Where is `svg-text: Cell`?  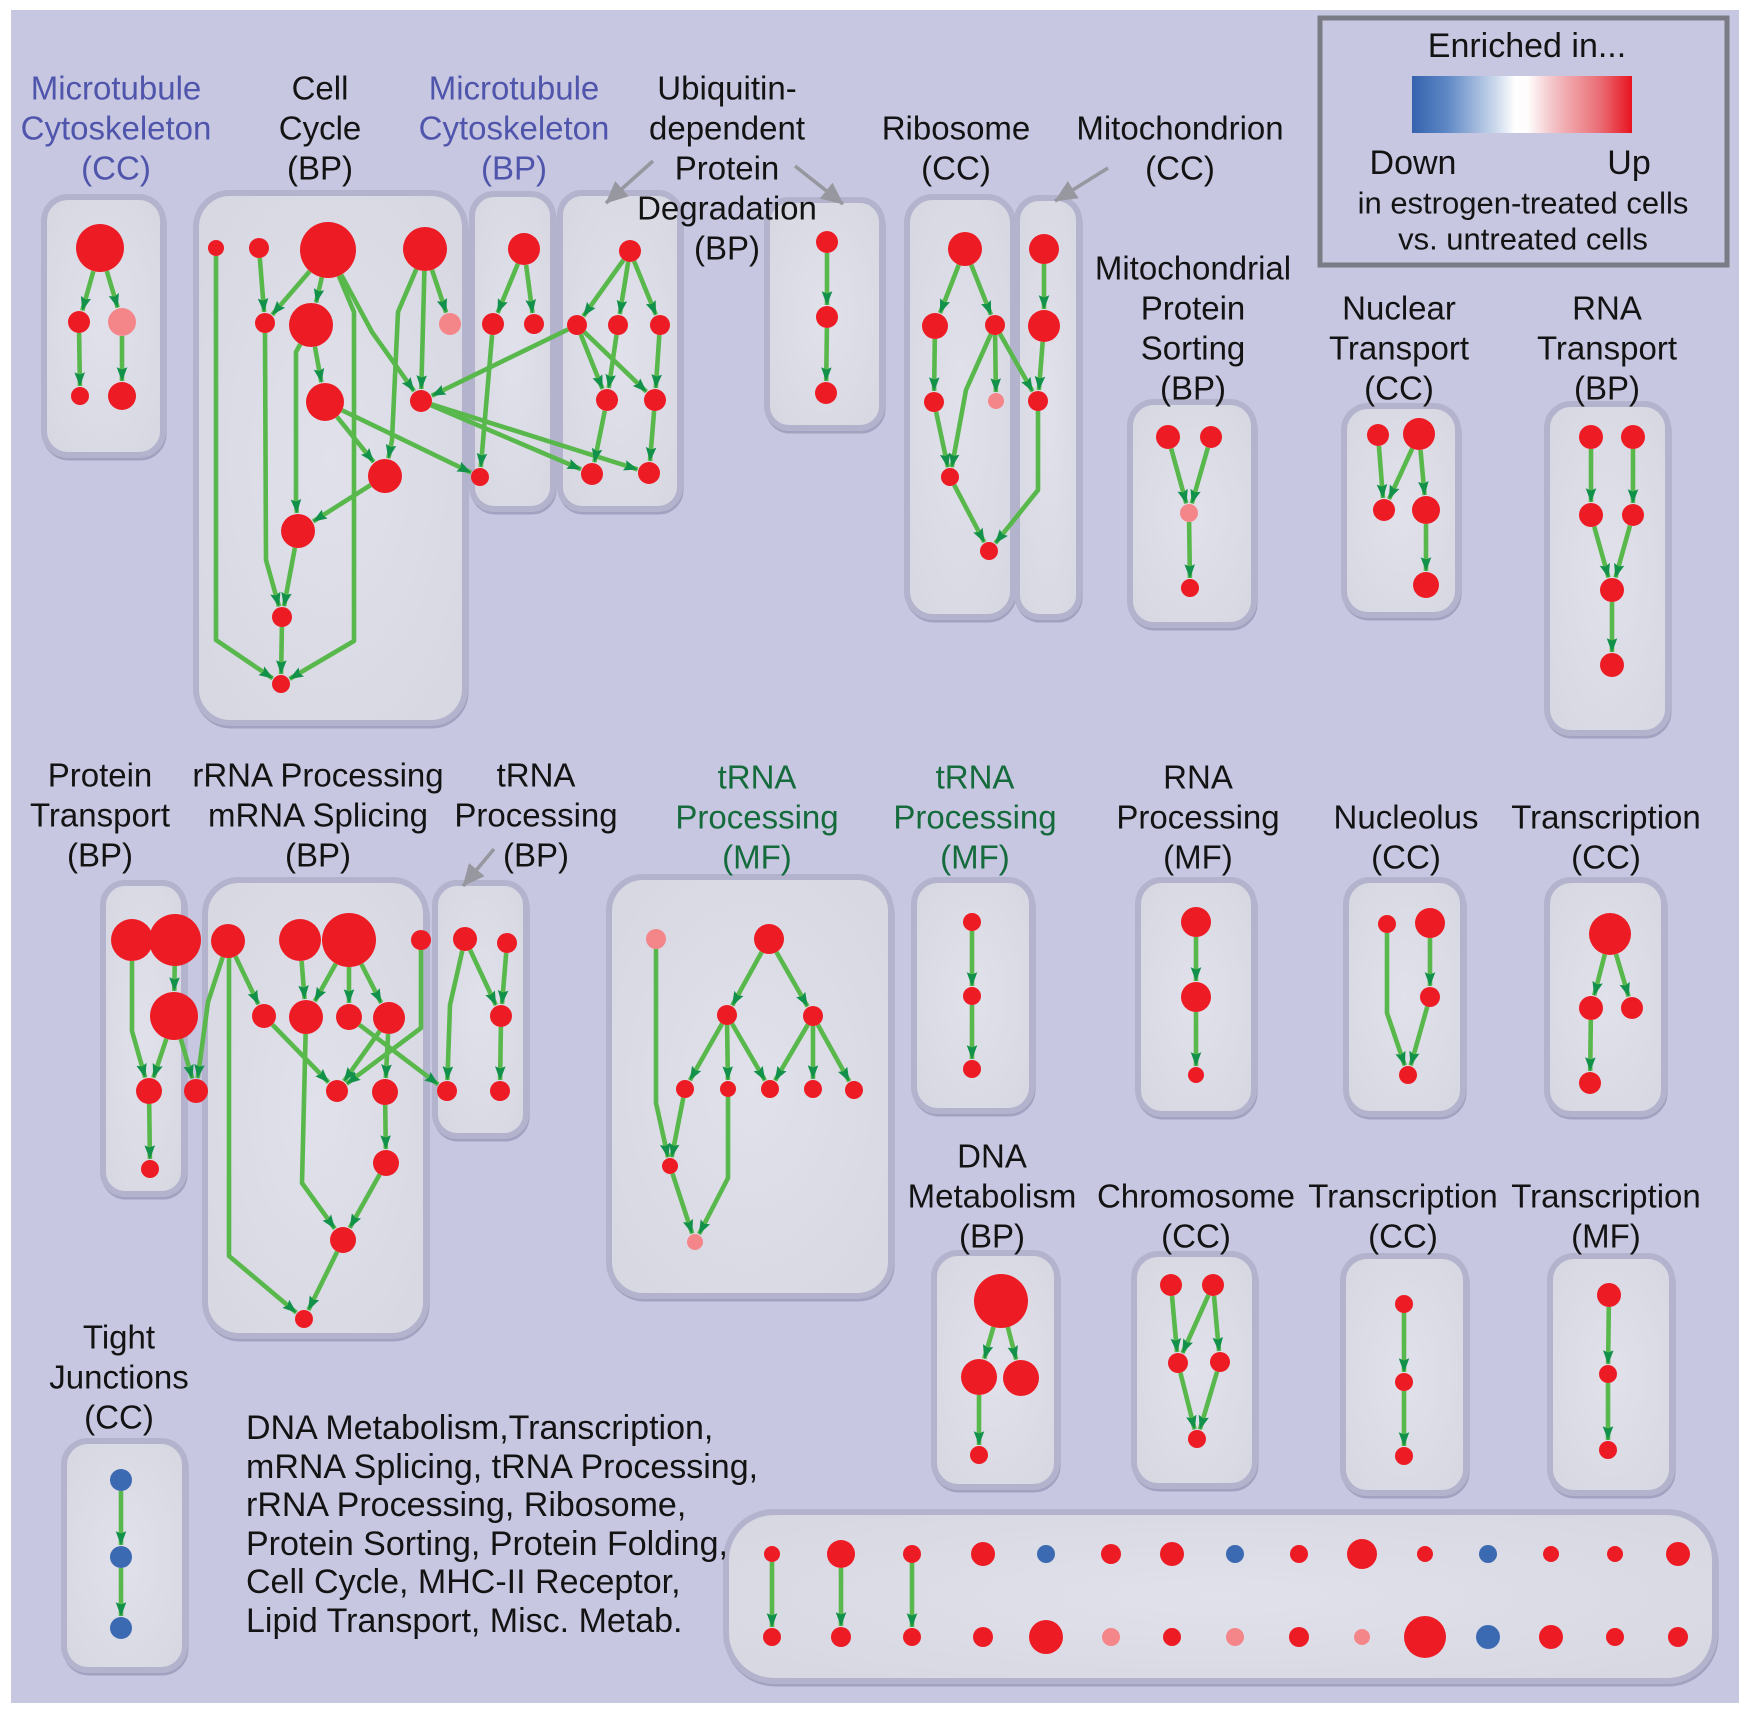 svg-text: Cell is located at coordinates (320, 88).